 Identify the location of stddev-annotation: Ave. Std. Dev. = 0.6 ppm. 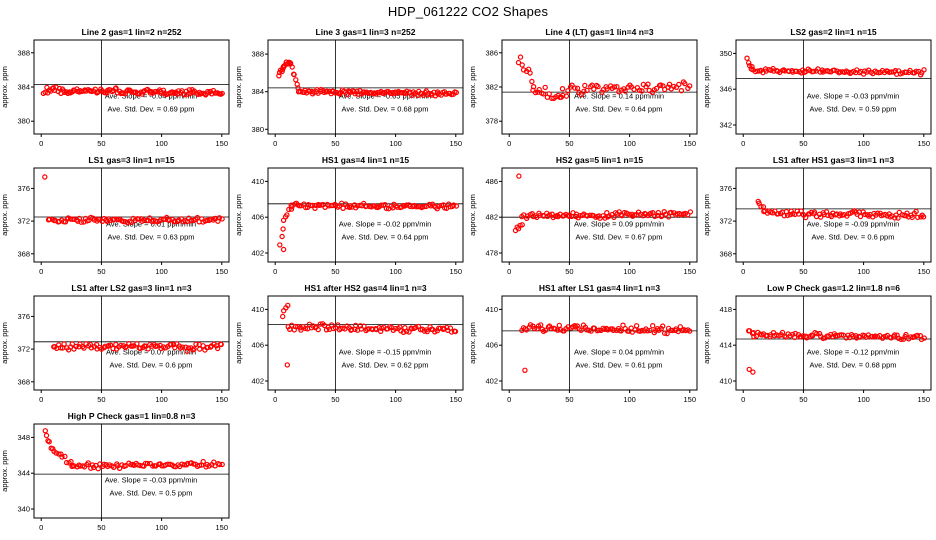
(853, 236).